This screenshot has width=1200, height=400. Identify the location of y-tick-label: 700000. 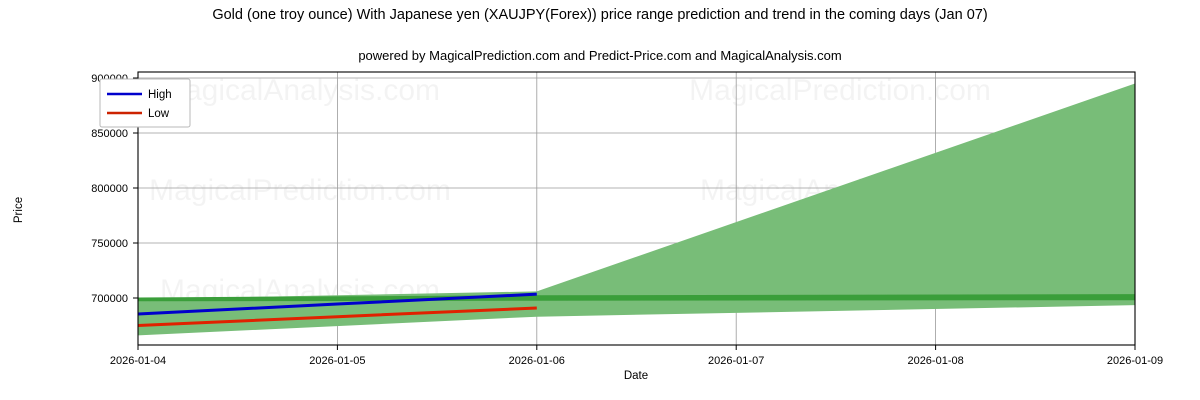
(109, 299).